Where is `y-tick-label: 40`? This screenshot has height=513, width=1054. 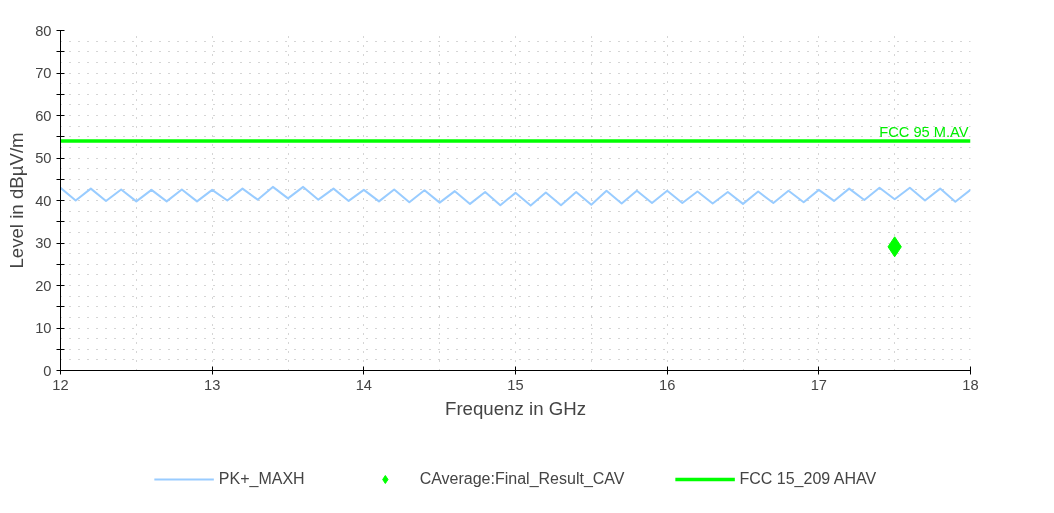 y-tick-label: 40 is located at coordinates (43, 200).